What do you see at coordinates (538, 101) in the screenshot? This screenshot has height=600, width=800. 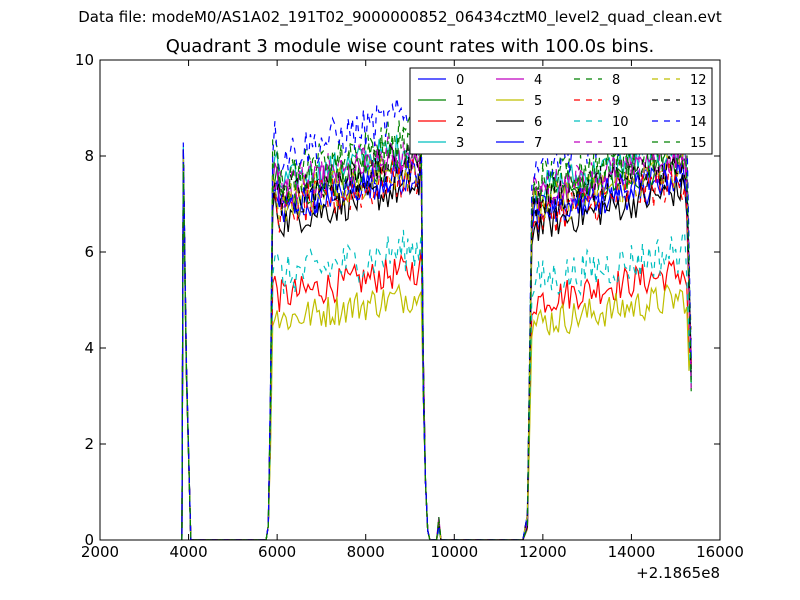 I see `legend-label-5: 5` at bounding box center [538, 101].